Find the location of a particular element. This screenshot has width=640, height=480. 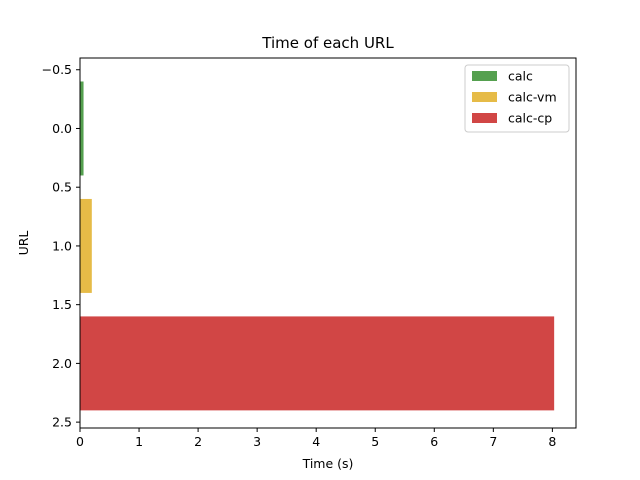

x-tick-label: 6 is located at coordinates (434, 441).